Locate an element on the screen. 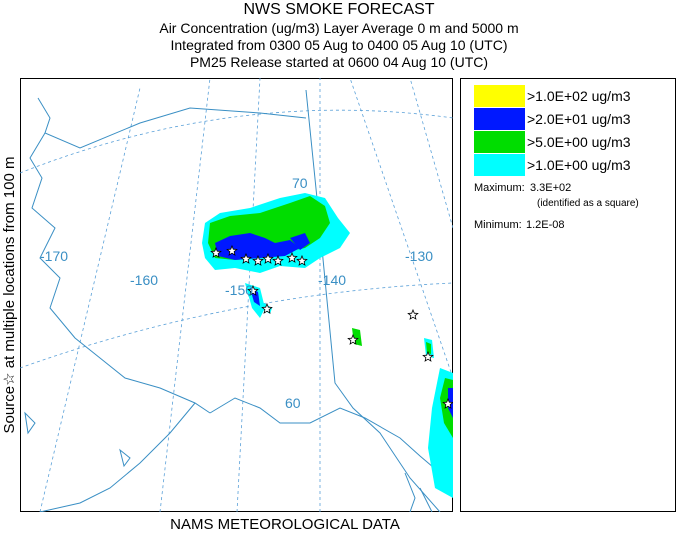 This screenshot has width=678, height=533. source-side-label: Source☆ at multiple locations from 100 m is located at coordinates (9, 295).